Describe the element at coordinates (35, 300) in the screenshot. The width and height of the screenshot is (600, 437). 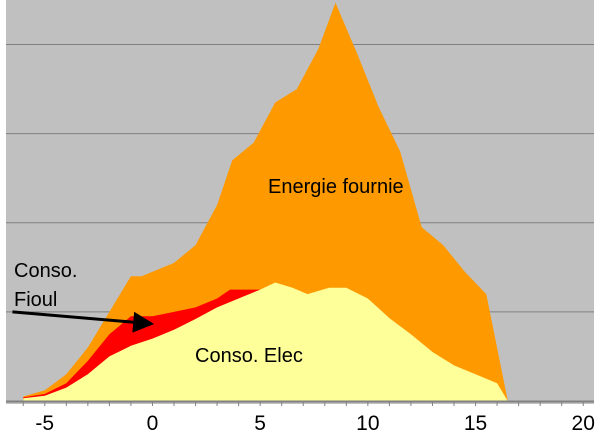
I see `label-conso-fioul-line2: Fioul` at that location.